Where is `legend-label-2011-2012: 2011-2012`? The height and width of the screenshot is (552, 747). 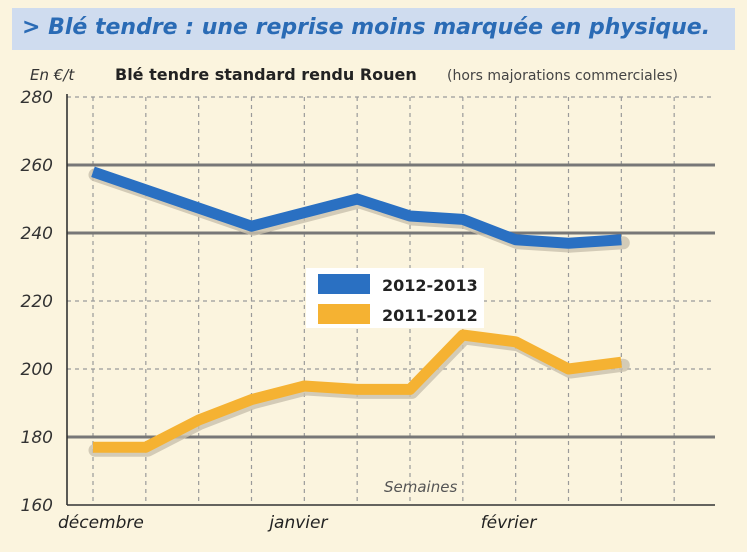 legend-label-2011-2012: 2011-2012 is located at coordinates (430, 315).